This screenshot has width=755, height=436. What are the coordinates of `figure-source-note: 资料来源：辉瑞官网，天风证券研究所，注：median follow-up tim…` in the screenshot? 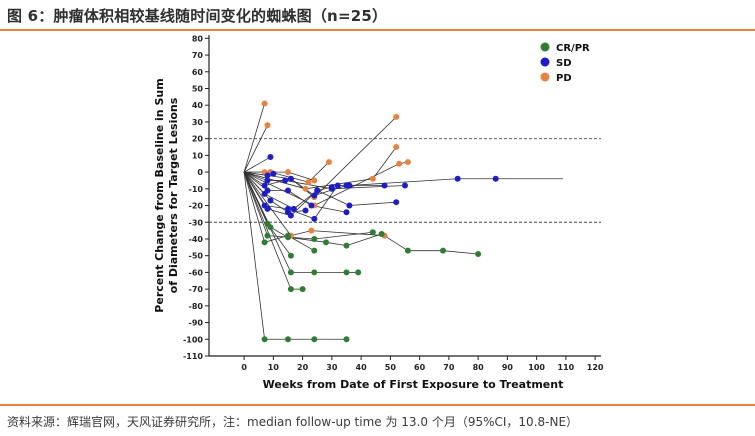 It's located at (293, 422).